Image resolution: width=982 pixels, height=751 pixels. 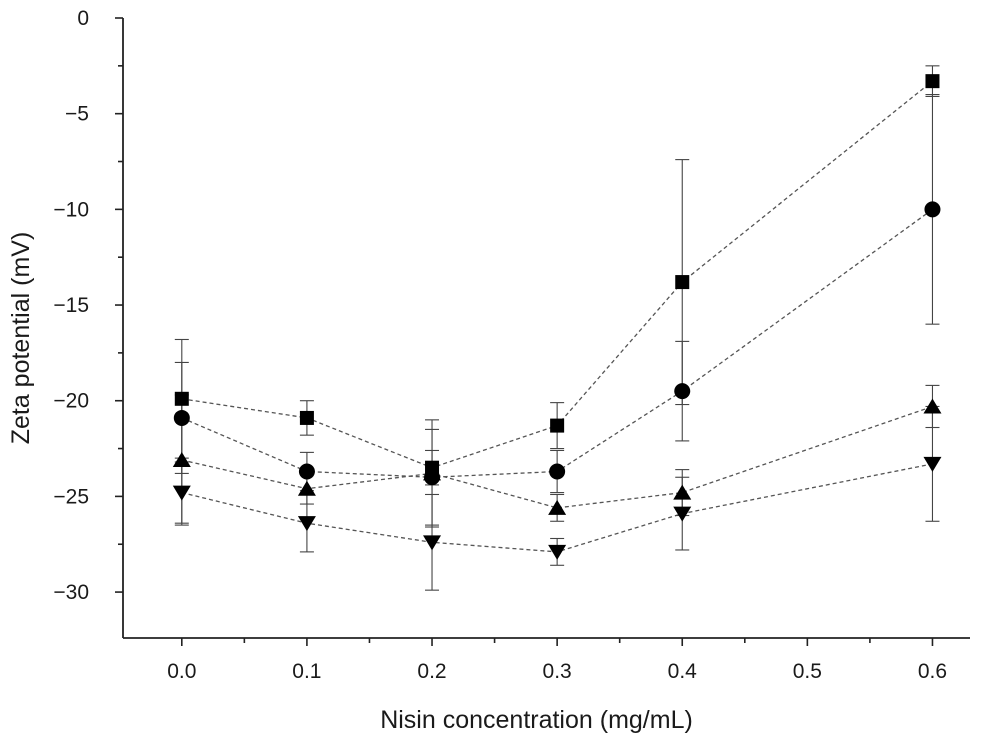 What do you see at coordinates (683, 671) in the screenshot?
I see `x-tick-label: 0.4` at bounding box center [683, 671].